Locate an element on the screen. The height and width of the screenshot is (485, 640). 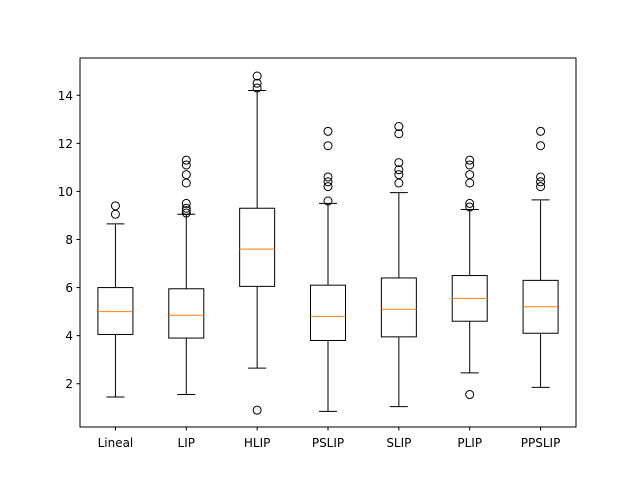
box-group-plip is located at coordinates (469, 277).